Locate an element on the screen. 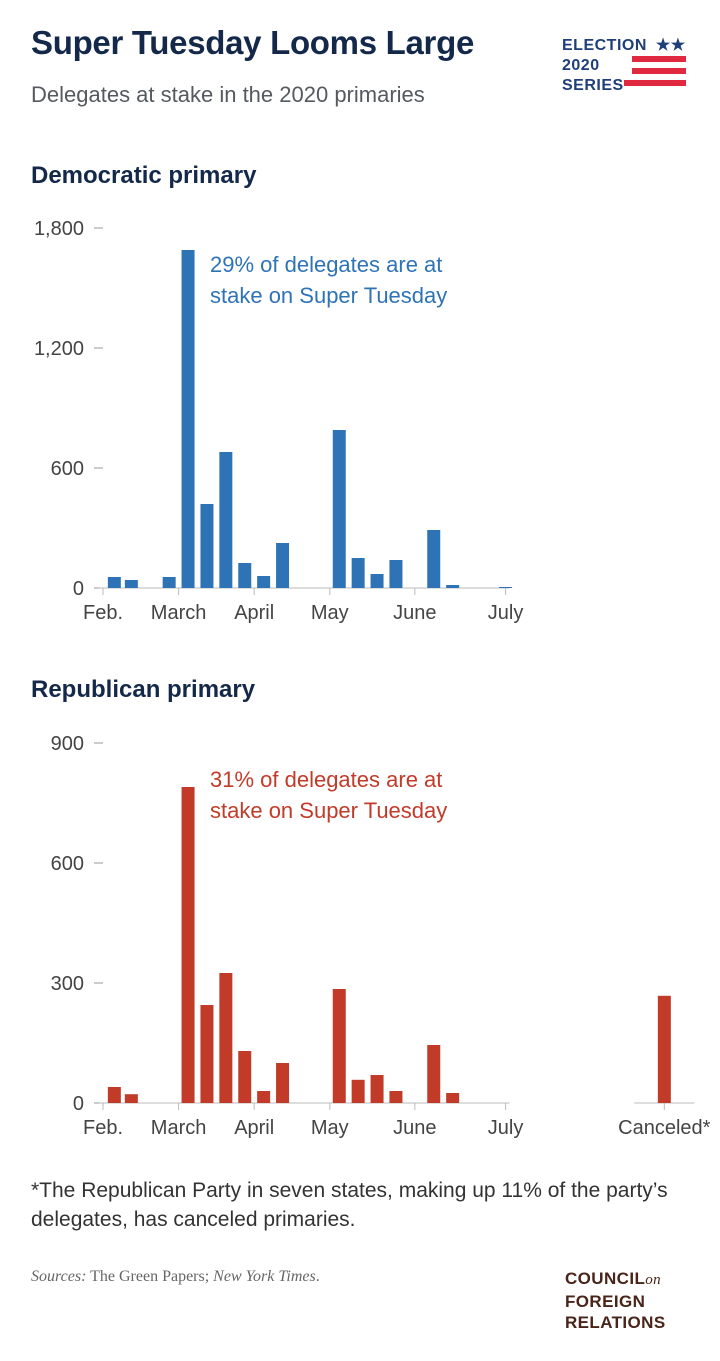 This screenshot has width=720, height=1361. page-subtitle: Delegates at stake in the 2020 primaries is located at coordinates (228, 94).